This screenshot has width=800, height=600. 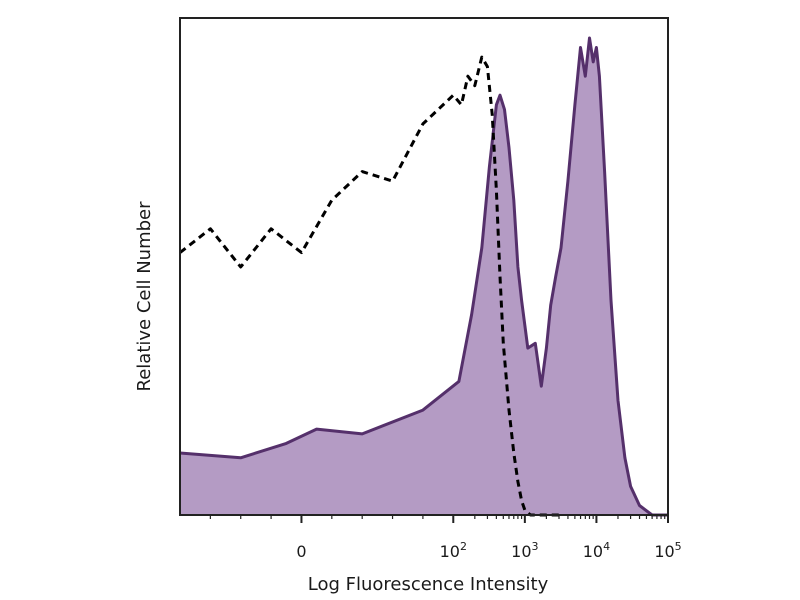 What do you see at coordinates (301, 551) in the screenshot?
I see `x-tick-label: 0` at bounding box center [301, 551].